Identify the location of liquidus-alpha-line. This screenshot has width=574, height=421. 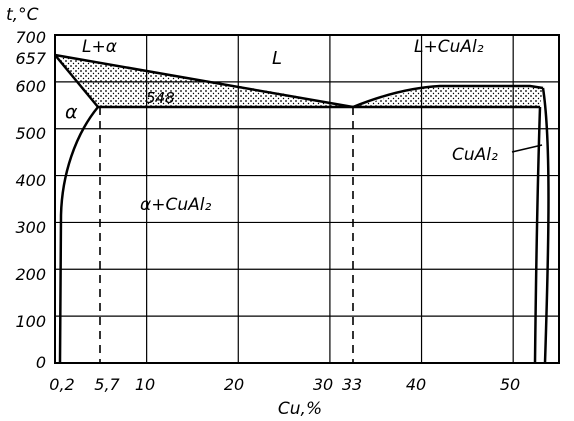
(204, 81).